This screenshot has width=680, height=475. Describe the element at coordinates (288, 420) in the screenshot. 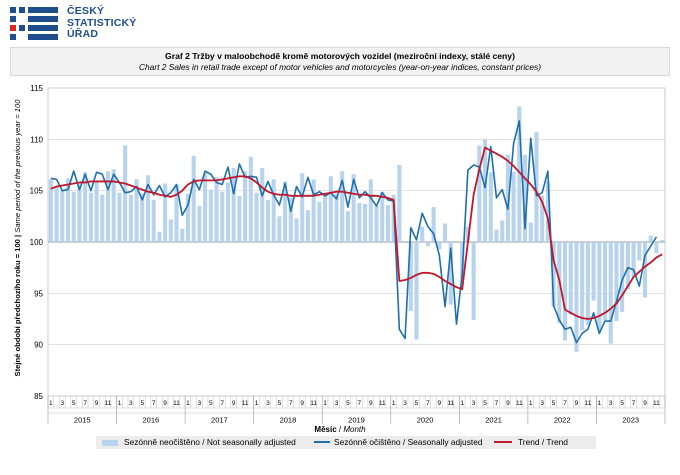

I see `year-label: 2018` at that location.